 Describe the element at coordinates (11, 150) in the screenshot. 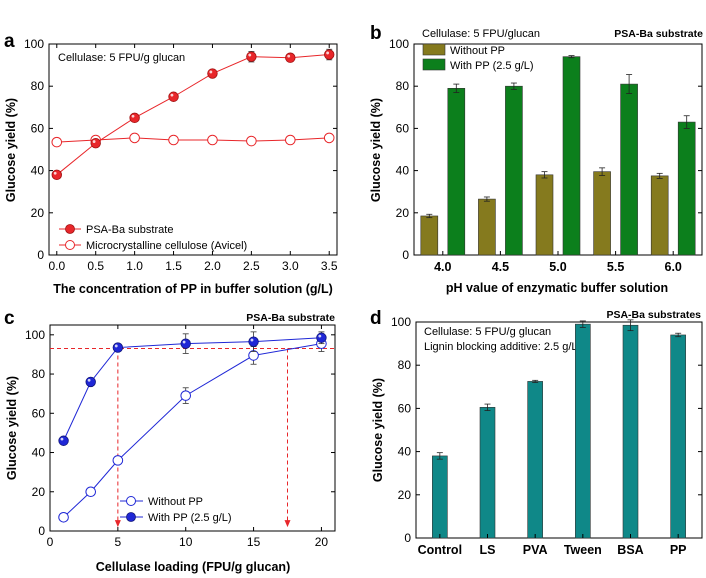

I see `panel-a-y-label: Glucose yield (%)` at that location.